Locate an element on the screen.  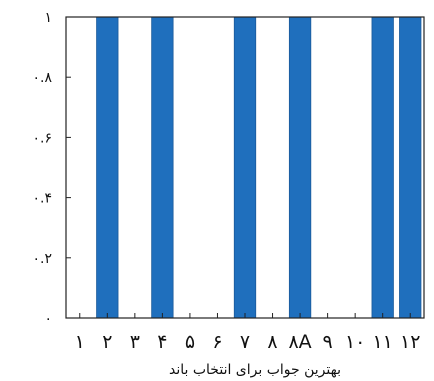
x-tick-label: ۴ is located at coordinates (162, 342).